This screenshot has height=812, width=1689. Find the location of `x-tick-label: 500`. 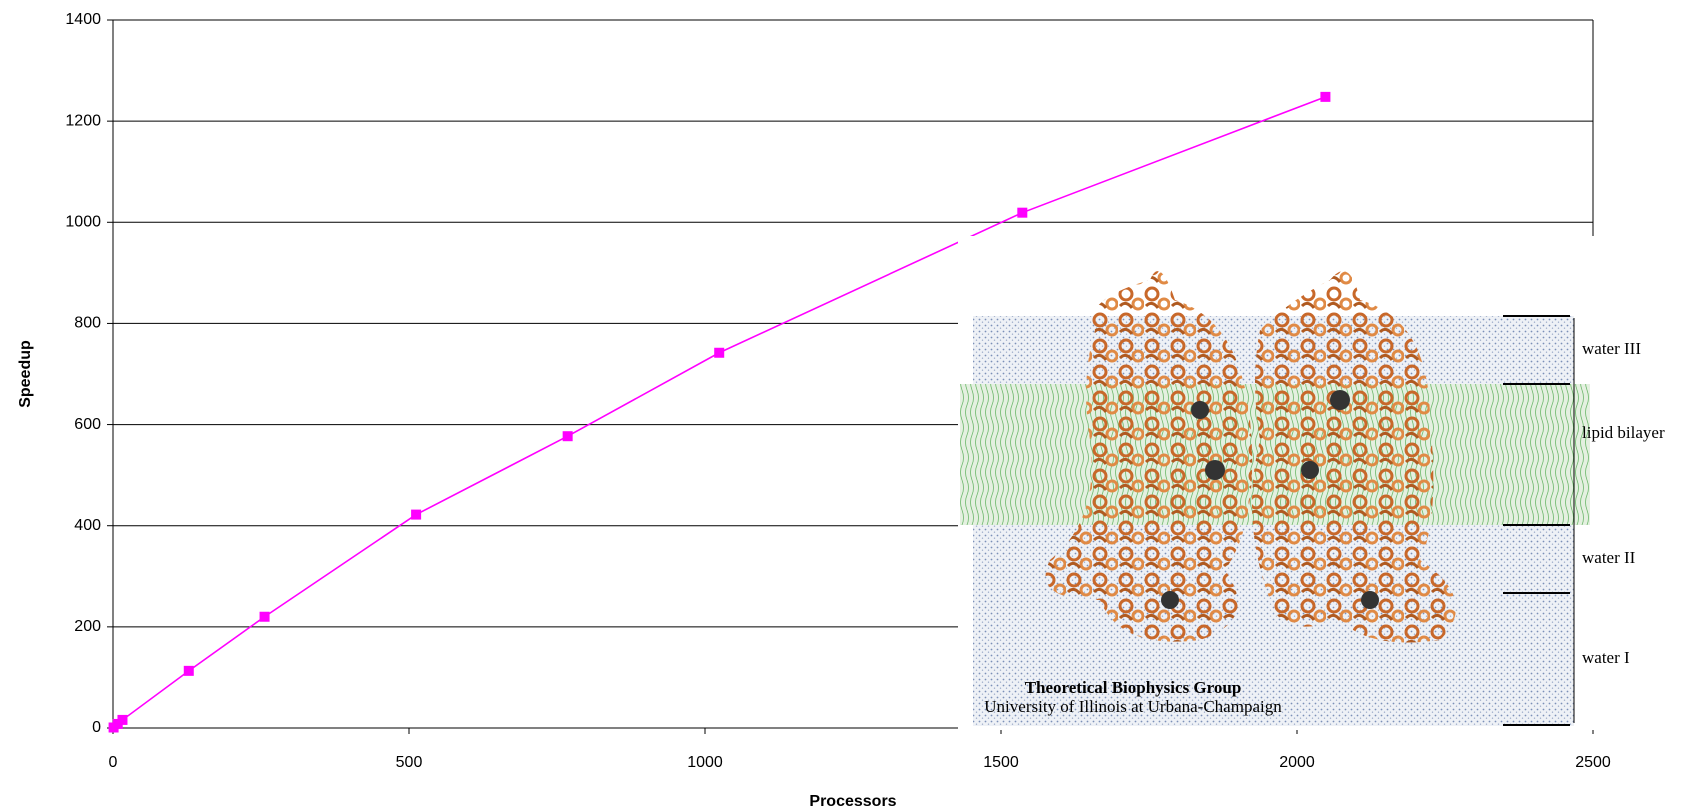

x-tick-label: 500 is located at coordinates (409, 762).